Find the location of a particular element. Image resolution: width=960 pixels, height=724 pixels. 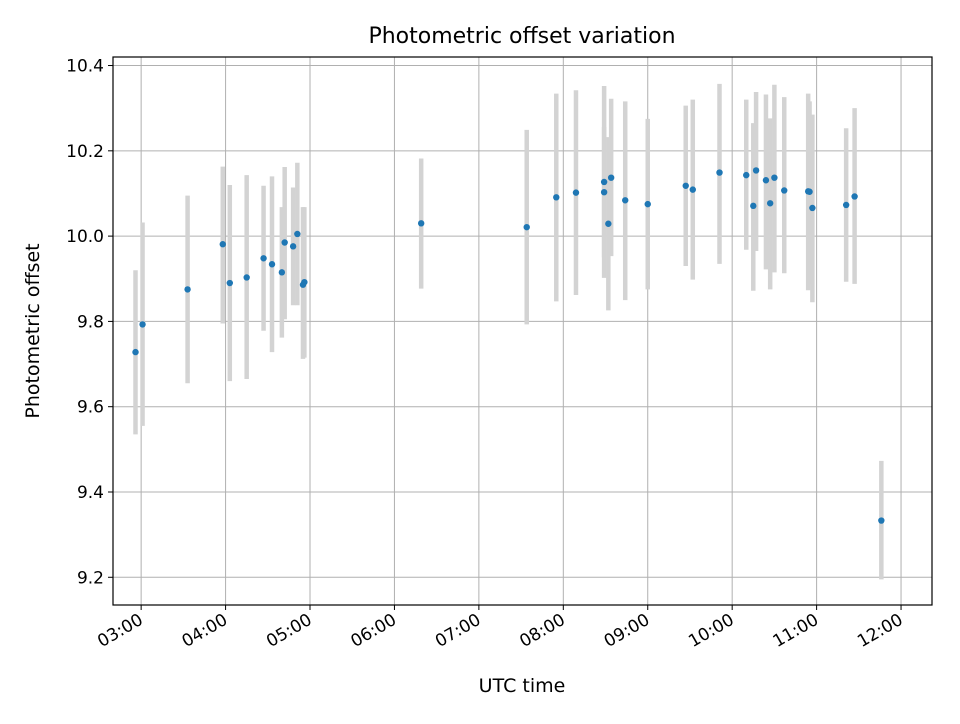

y-tick-label: 10.2 is located at coordinates (85, 152).